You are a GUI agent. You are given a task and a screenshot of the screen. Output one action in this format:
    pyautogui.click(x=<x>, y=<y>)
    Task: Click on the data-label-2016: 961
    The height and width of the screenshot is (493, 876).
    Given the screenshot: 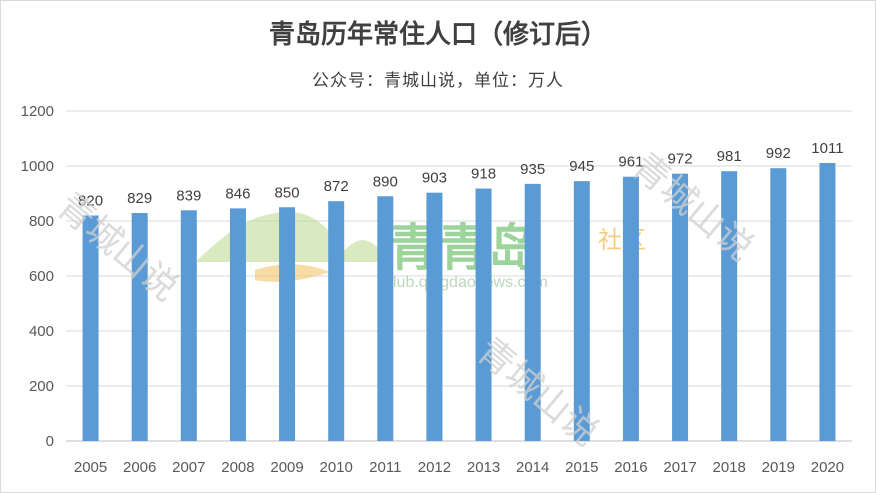 What is the action you would take?
    pyautogui.click(x=630, y=162)
    